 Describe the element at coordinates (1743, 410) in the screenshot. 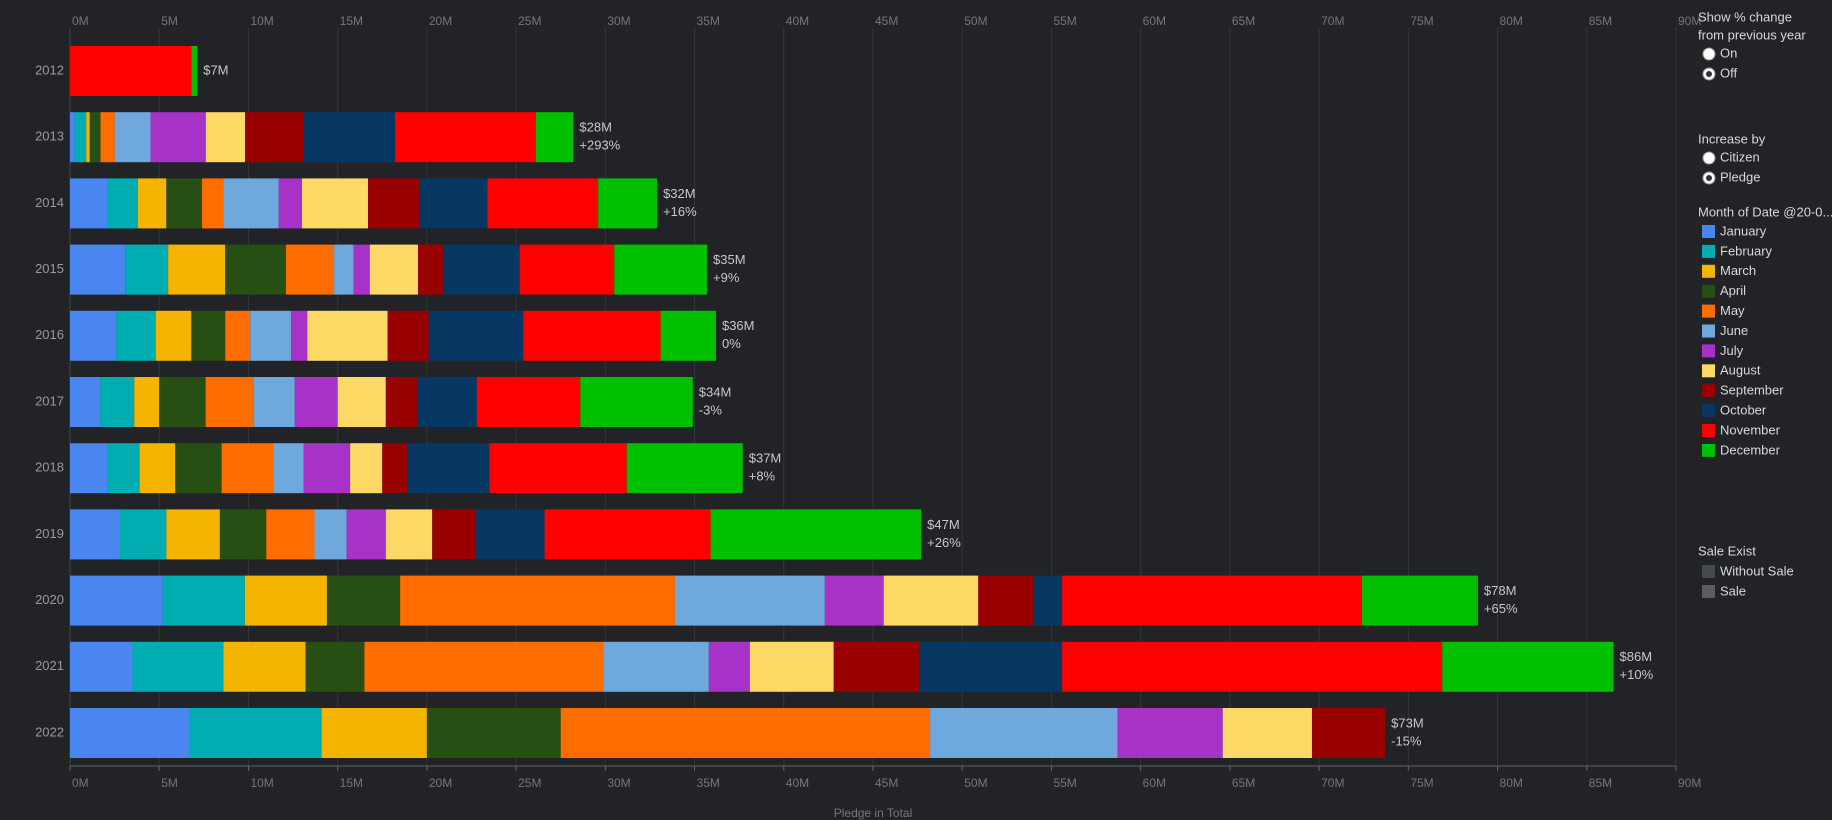

I see `legend-label: October` at that location.